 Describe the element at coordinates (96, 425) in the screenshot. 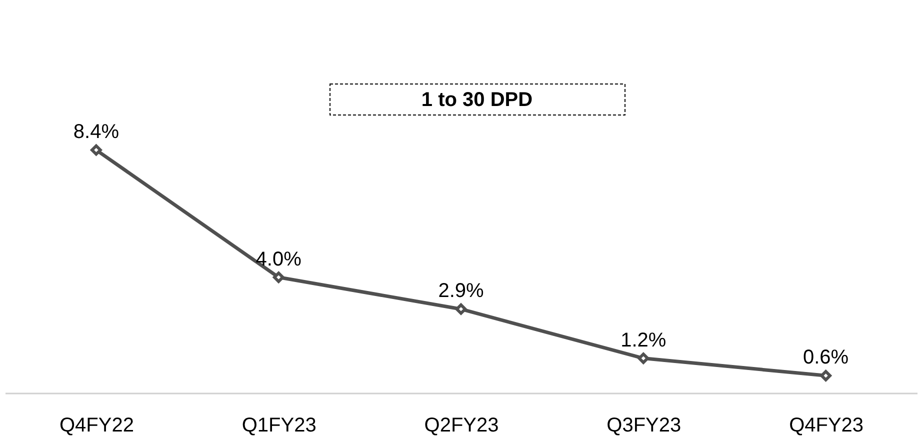

I see `x-tick-label: Q4FY22` at that location.